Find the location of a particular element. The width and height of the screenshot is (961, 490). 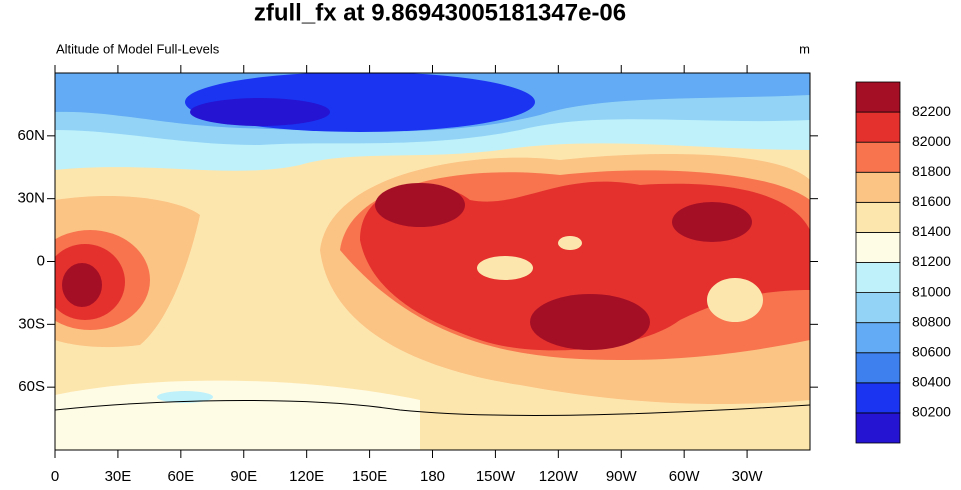

y-tick-label: 30N is located at coordinates (31, 198).